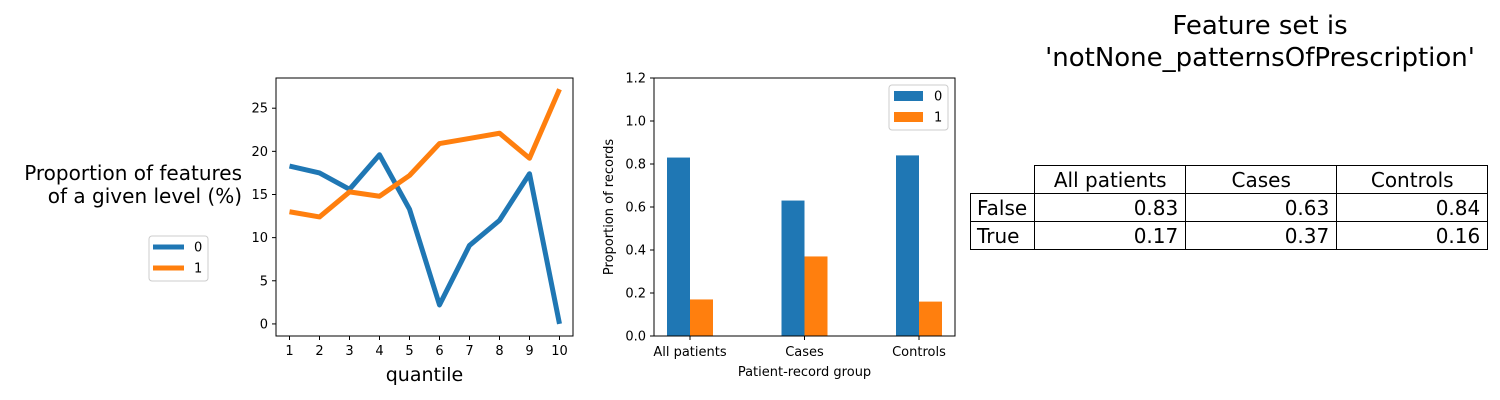 The width and height of the screenshot is (1500, 400). What do you see at coordinates (1260, 26) in the screenshot?
I see `feature-set-title-line1: Feature set is` at bounding box center [1260, 26].